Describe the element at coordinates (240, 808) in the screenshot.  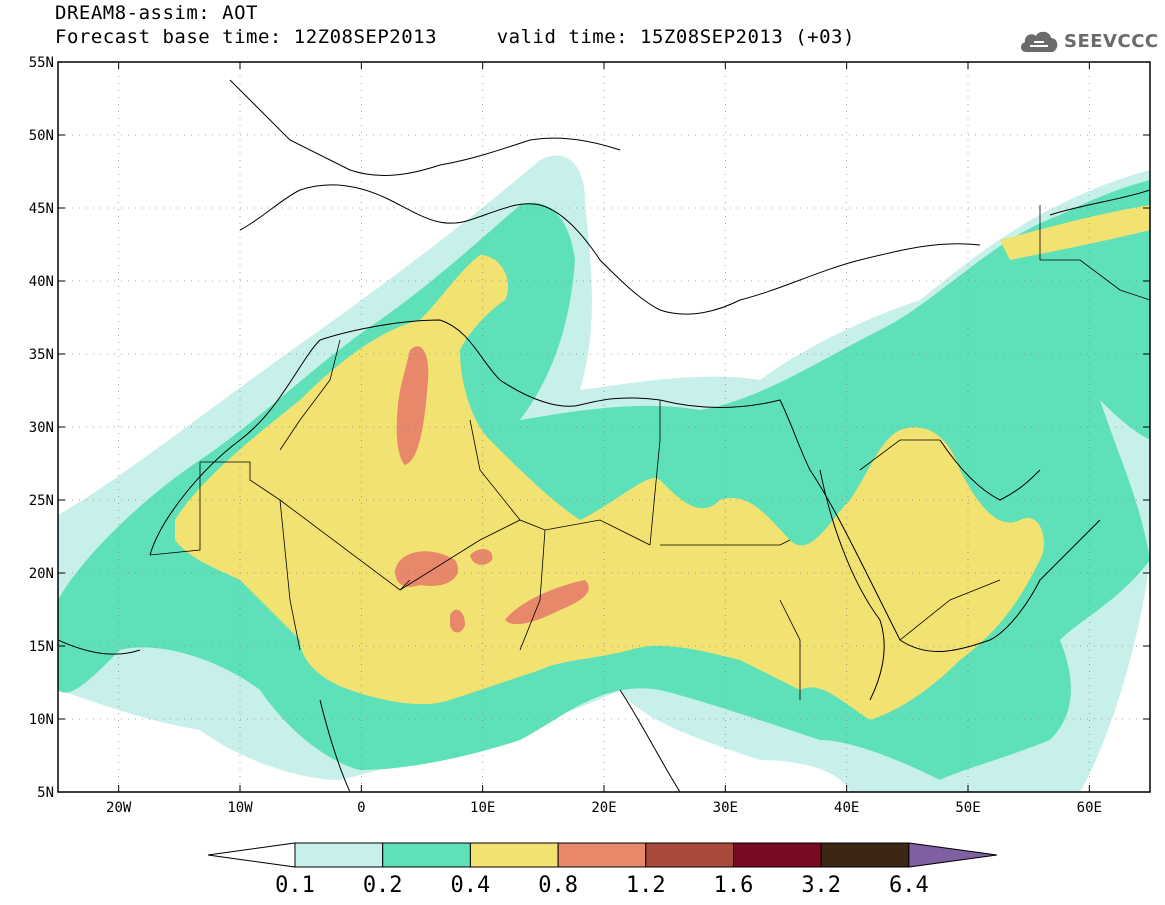
I see `lon-tick-label: 10W` at that location.